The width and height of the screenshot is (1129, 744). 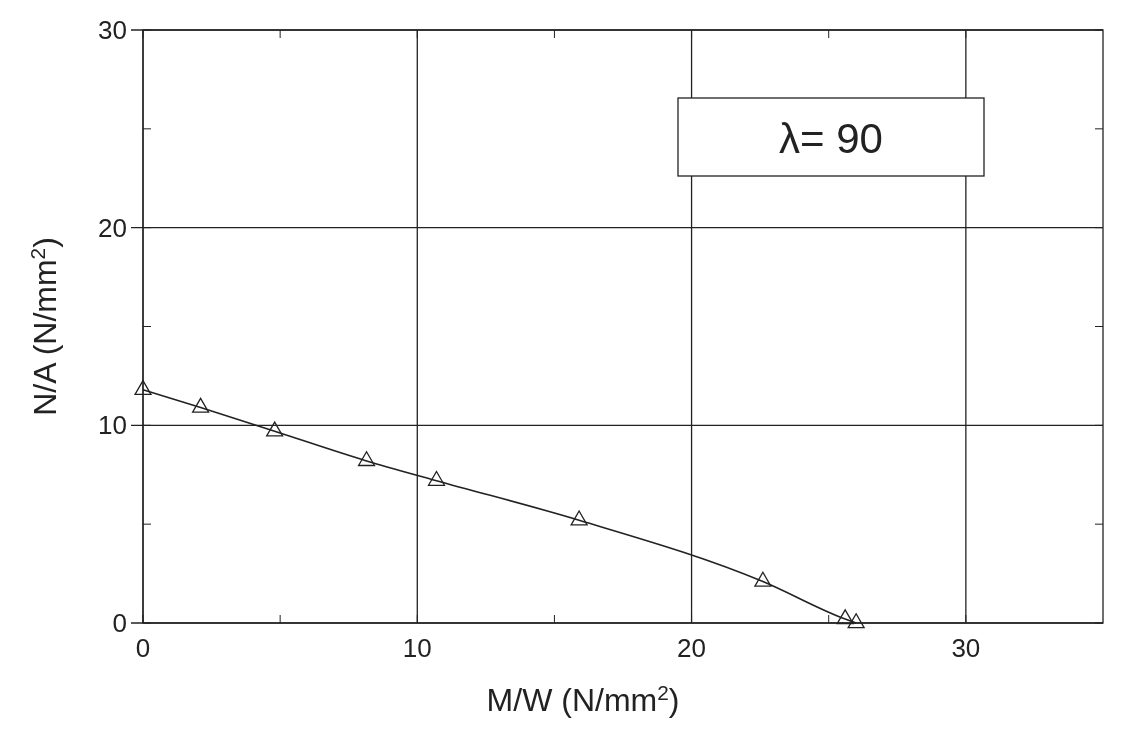 I want to click on annotation: λ= 90, so click(x=831, y=138).